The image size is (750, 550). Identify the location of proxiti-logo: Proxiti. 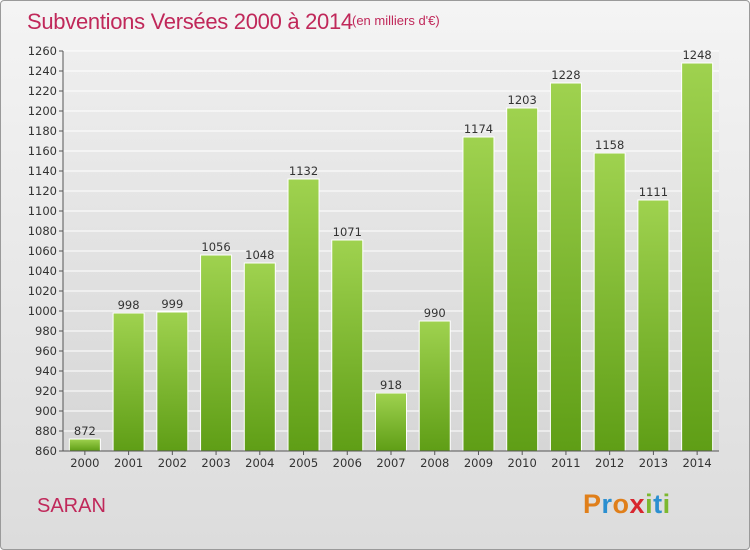
(627, 504).